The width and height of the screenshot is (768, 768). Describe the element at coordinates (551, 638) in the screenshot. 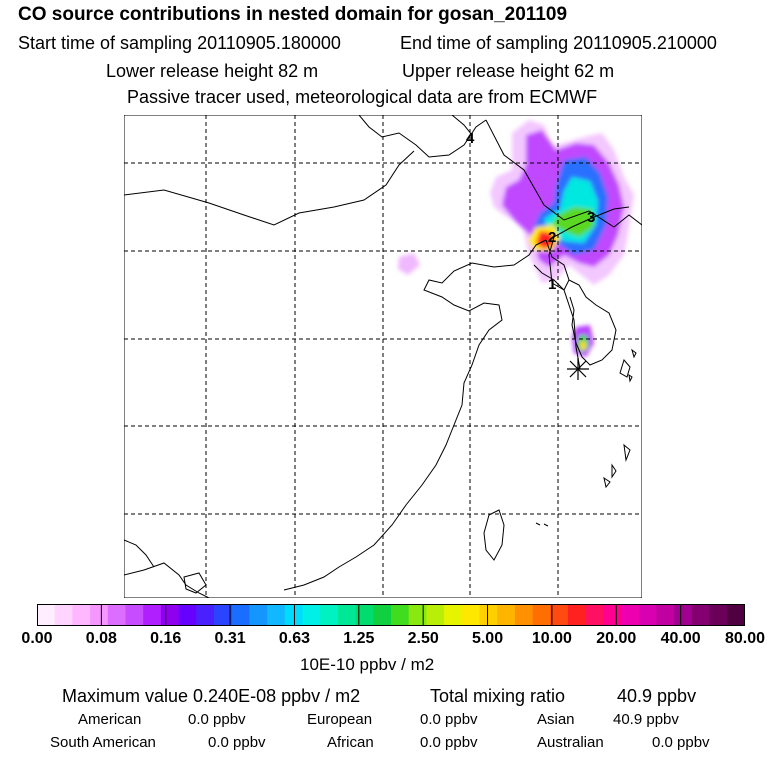

I see `colorbar-tick-label: 10.00` at that location.